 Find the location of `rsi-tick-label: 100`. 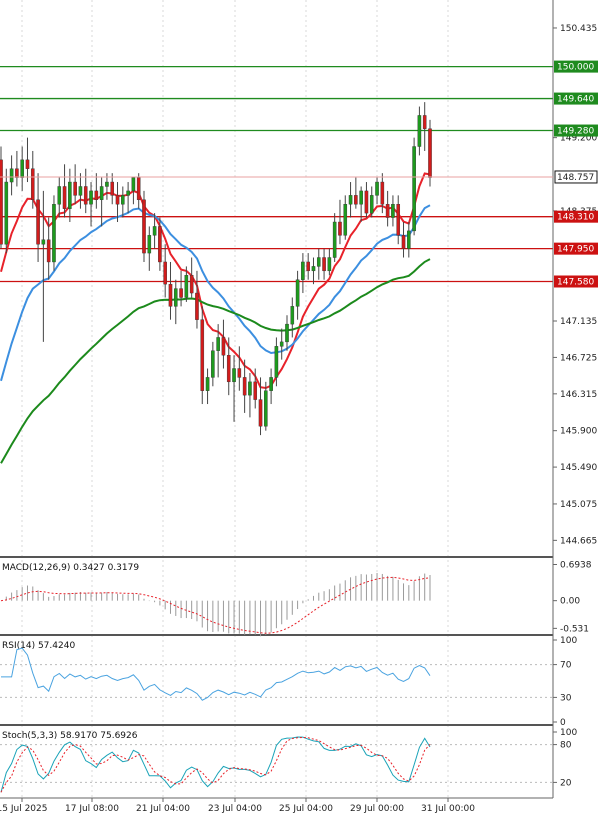

rsi-tick-label: 100 is located at coordinates (568, 641).